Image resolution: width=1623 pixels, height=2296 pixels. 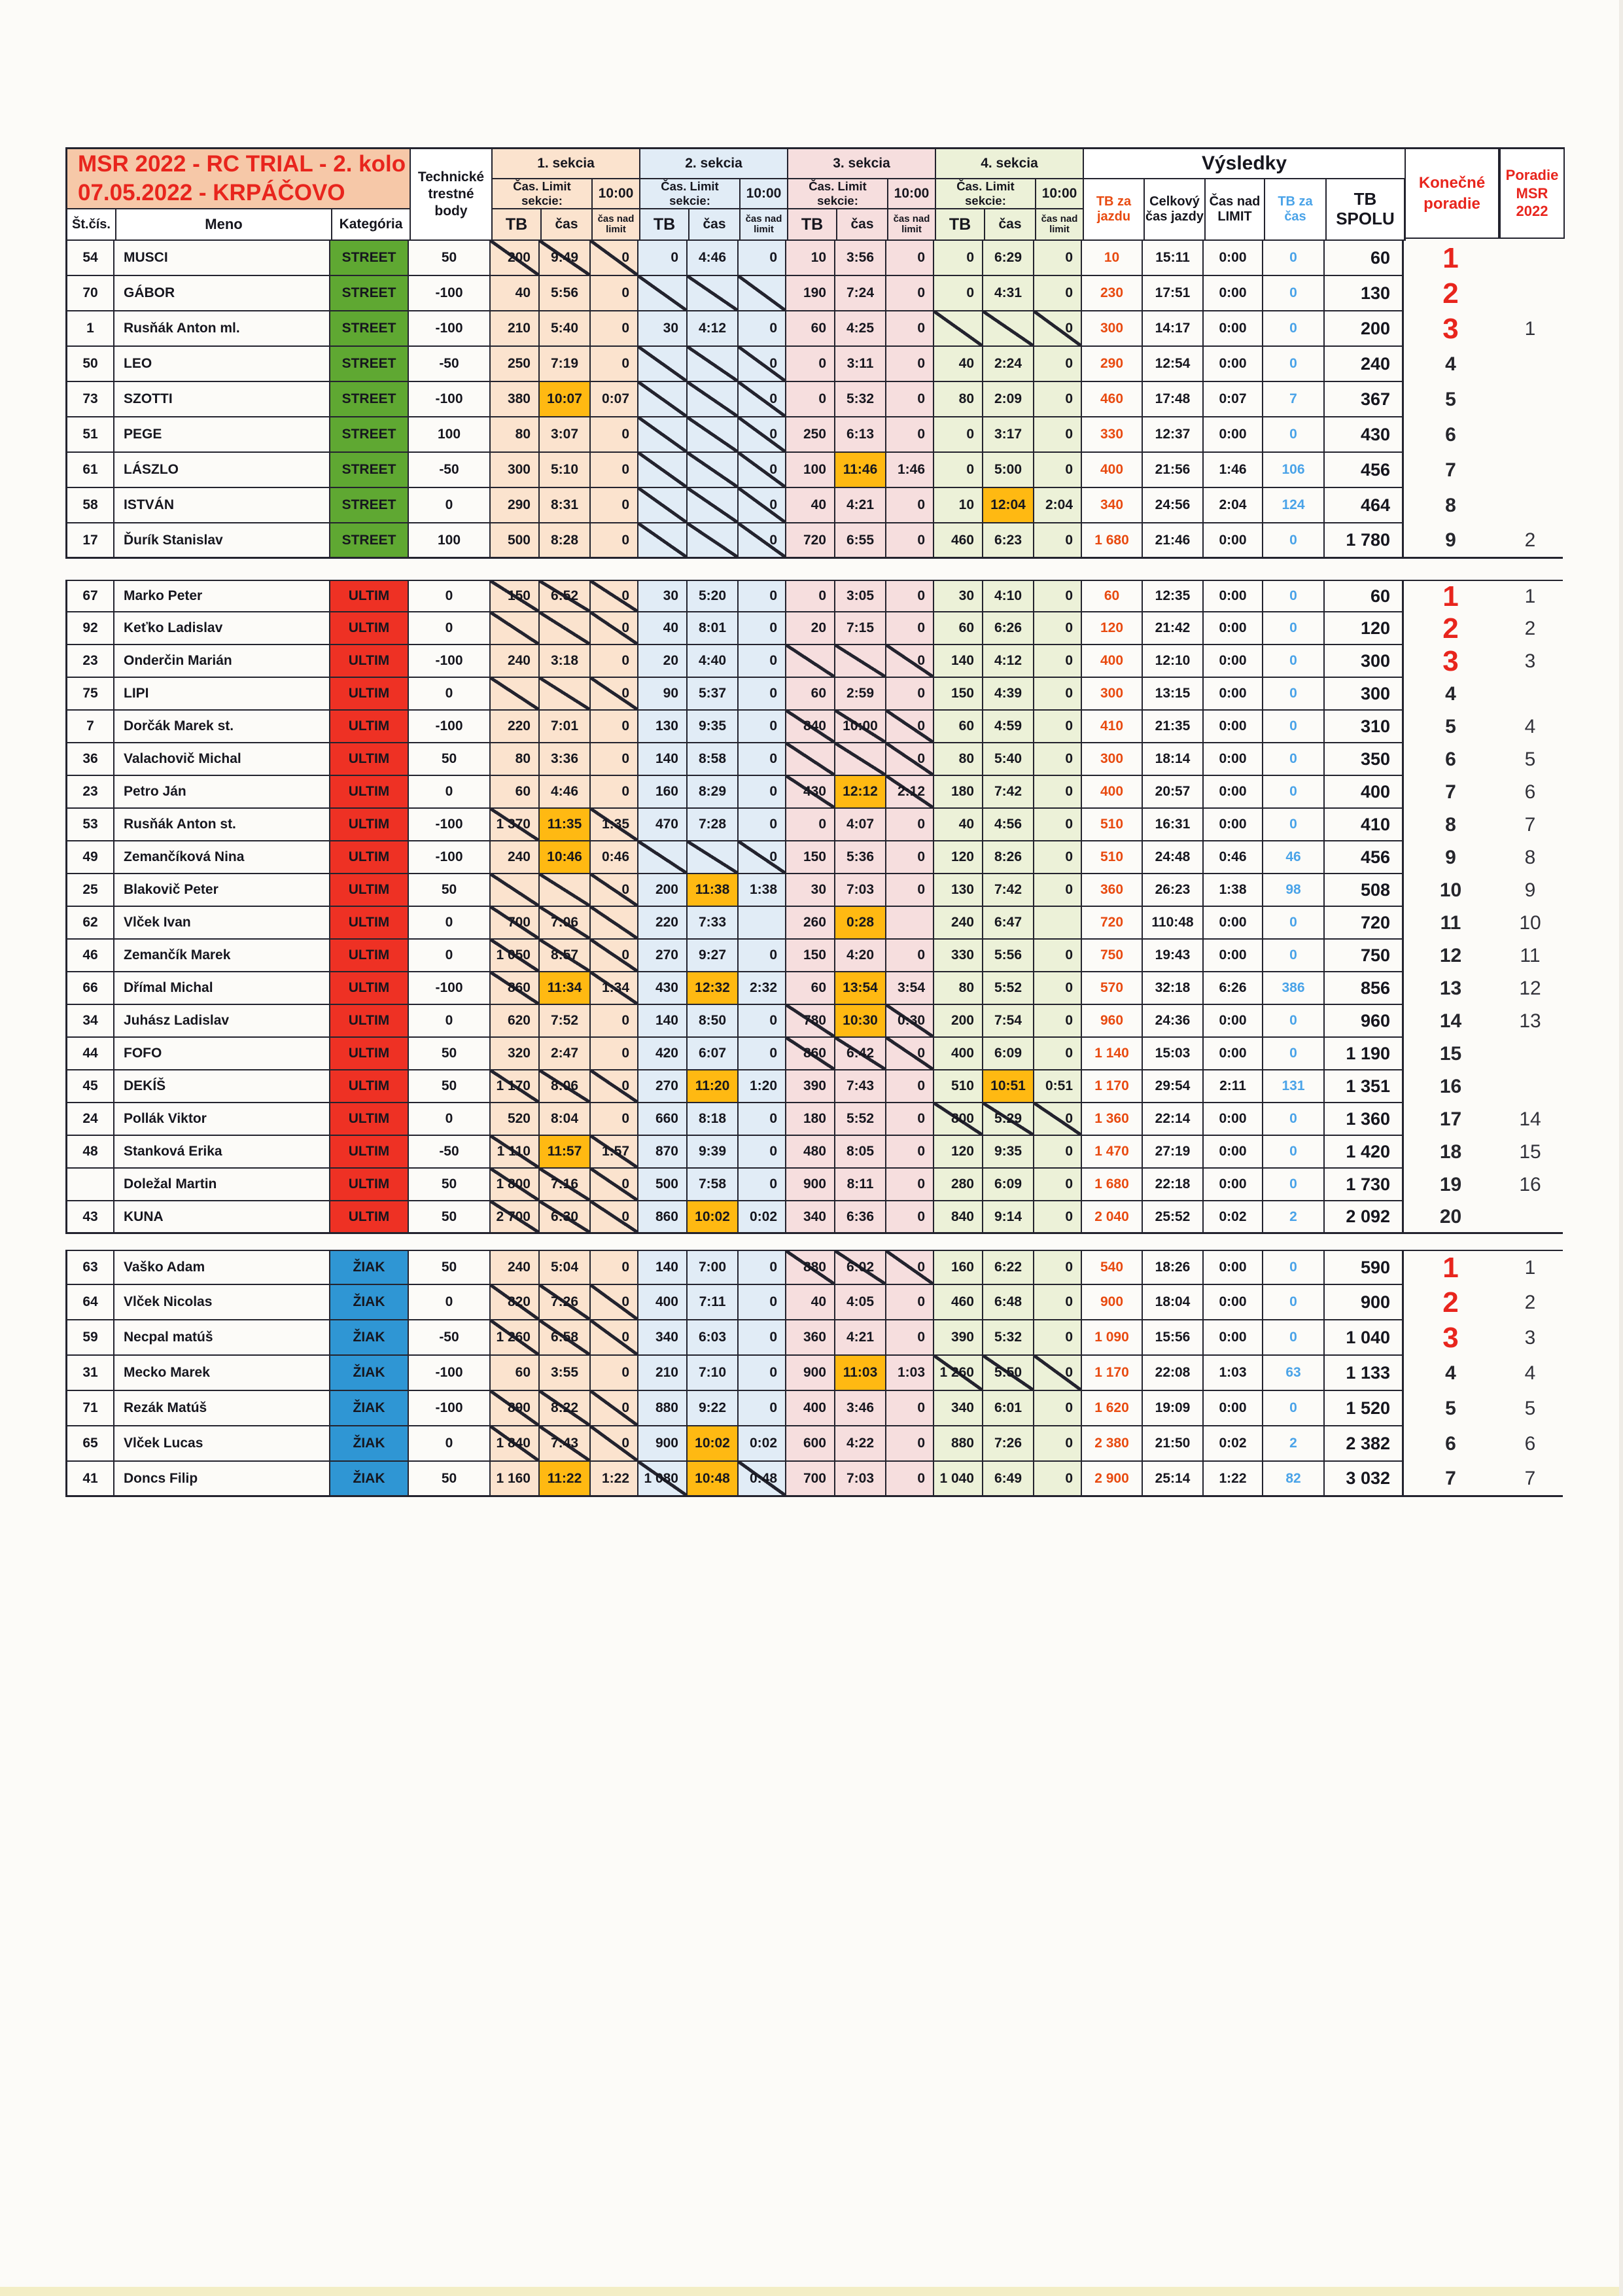 What do you see at coordinates (515, 825) in the screenshot?
I see `cell-section1-tb: 1 370` at bounding box center [515, 825].